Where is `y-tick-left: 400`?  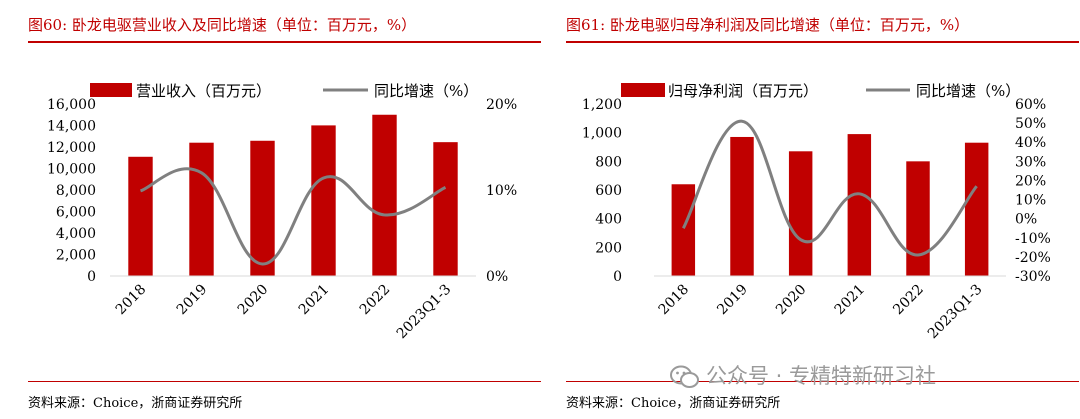
y-tick-left: 400 is located at coordinates (608, 220).